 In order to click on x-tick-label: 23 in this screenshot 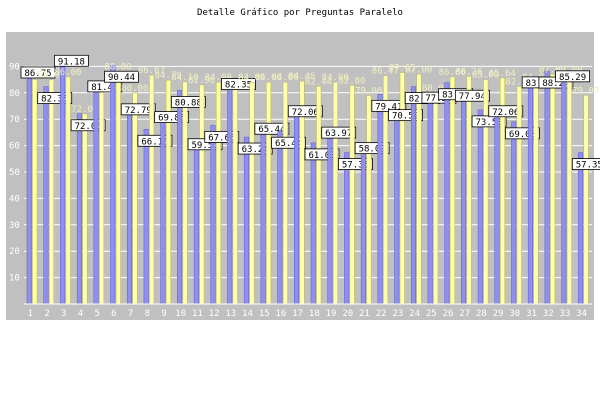, I will do `click(397, 314)`.